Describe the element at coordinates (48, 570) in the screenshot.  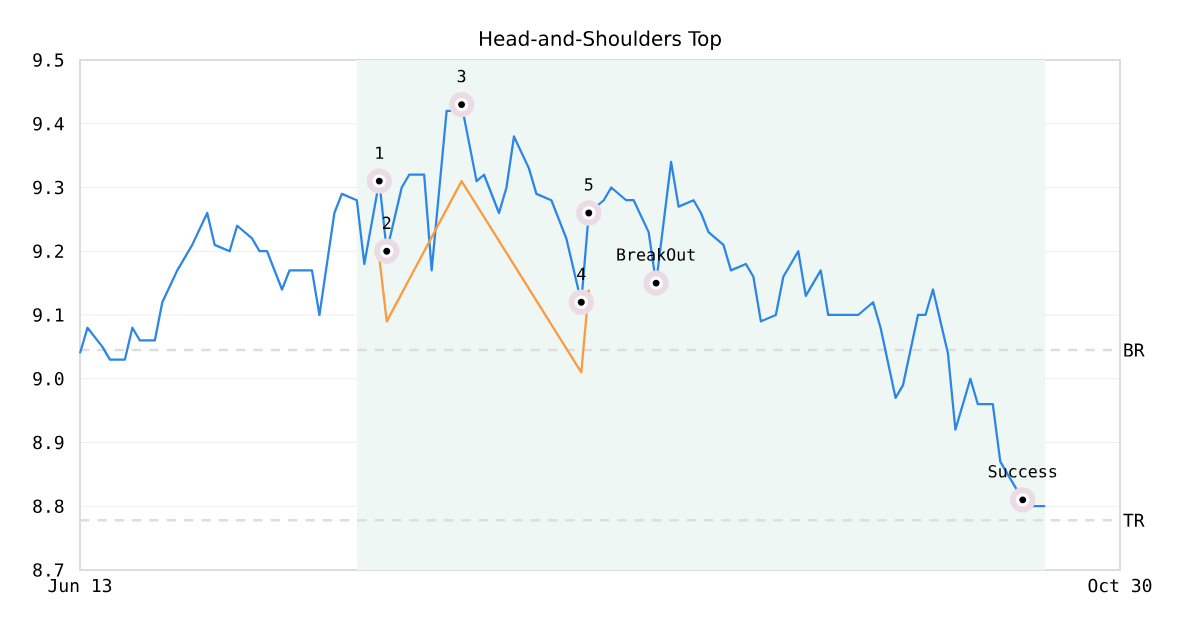
I see `y-tick-label: 8.7` at that location.